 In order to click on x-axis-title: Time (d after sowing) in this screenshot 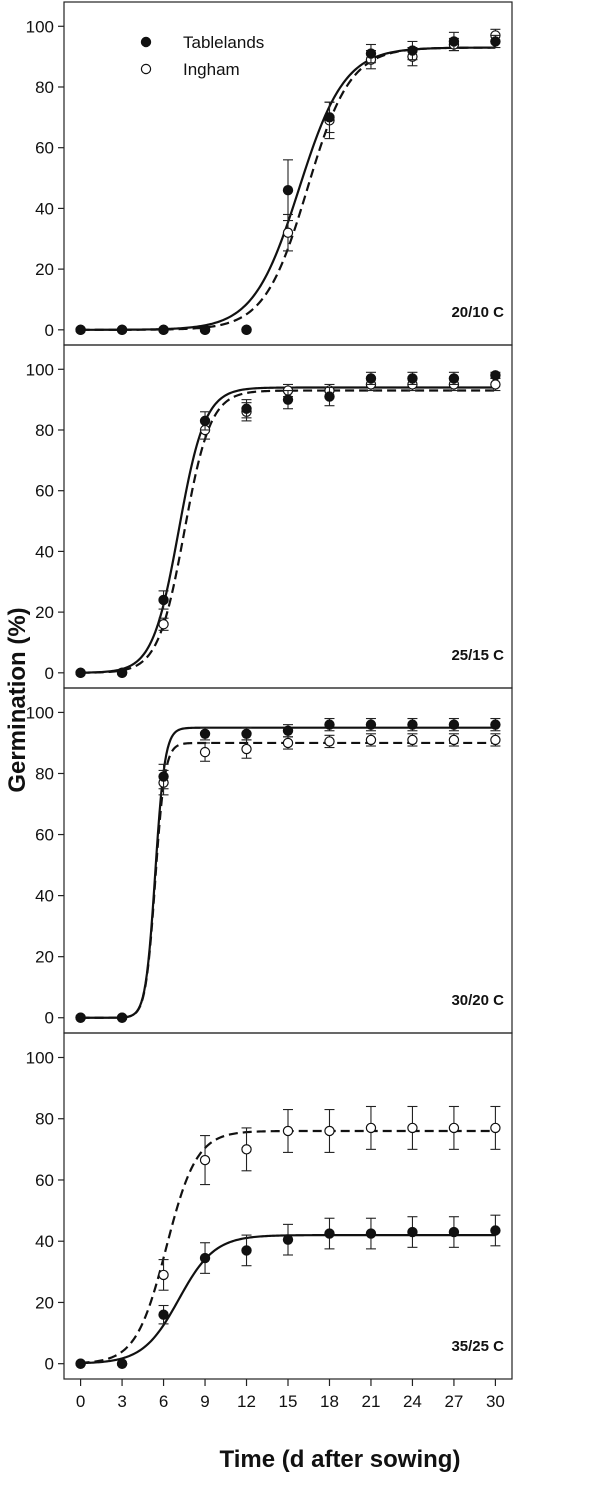, I will do `click(340, 1459)`.